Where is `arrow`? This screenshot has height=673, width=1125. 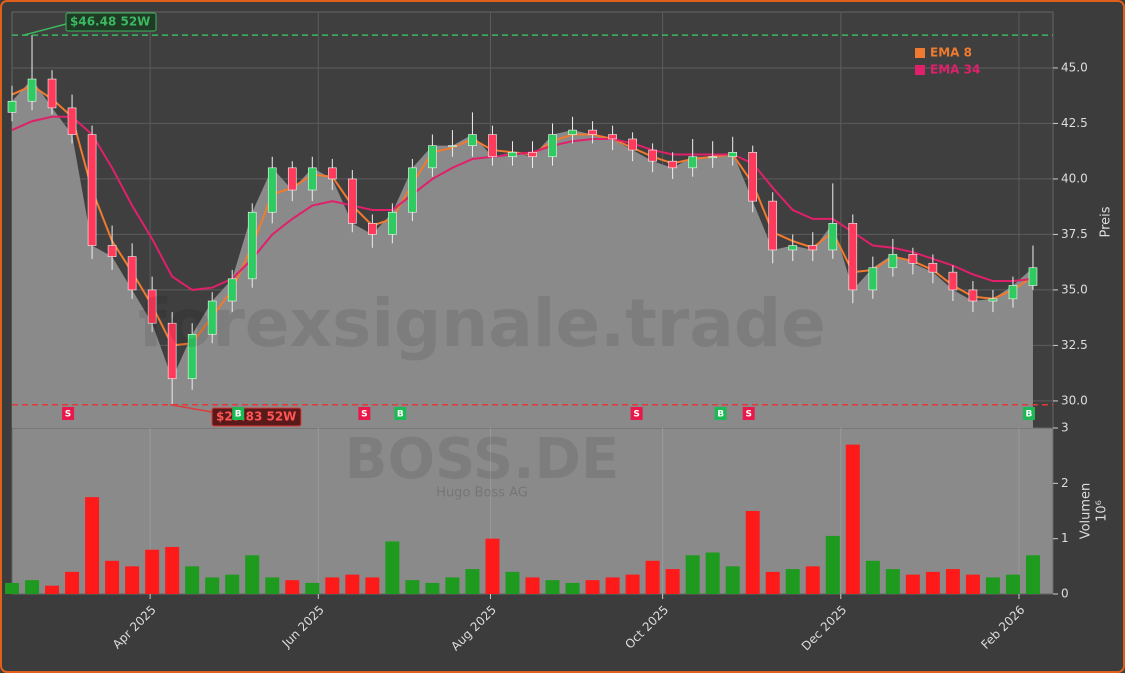
arrow is located at coordinates (191, 408).